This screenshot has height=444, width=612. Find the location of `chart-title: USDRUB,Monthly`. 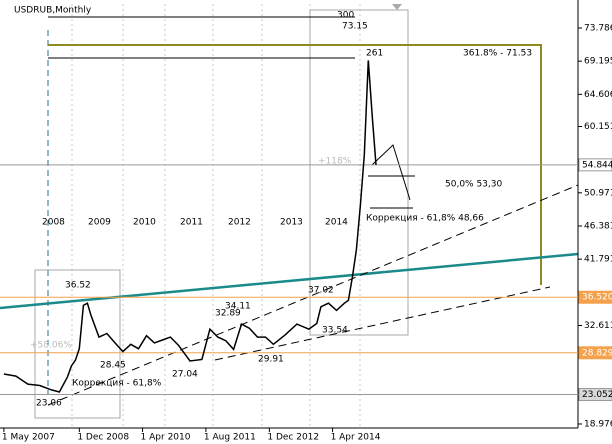

chart-title: USDRUB,Monthly is located at coordinates (53, 11).